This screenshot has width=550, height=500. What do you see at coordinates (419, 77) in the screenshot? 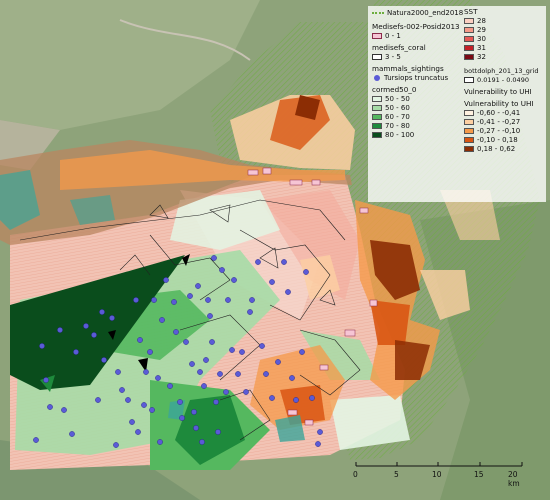
I see `legend-tursiops: Tursiops truncatus` at bounding box center [419, 77].